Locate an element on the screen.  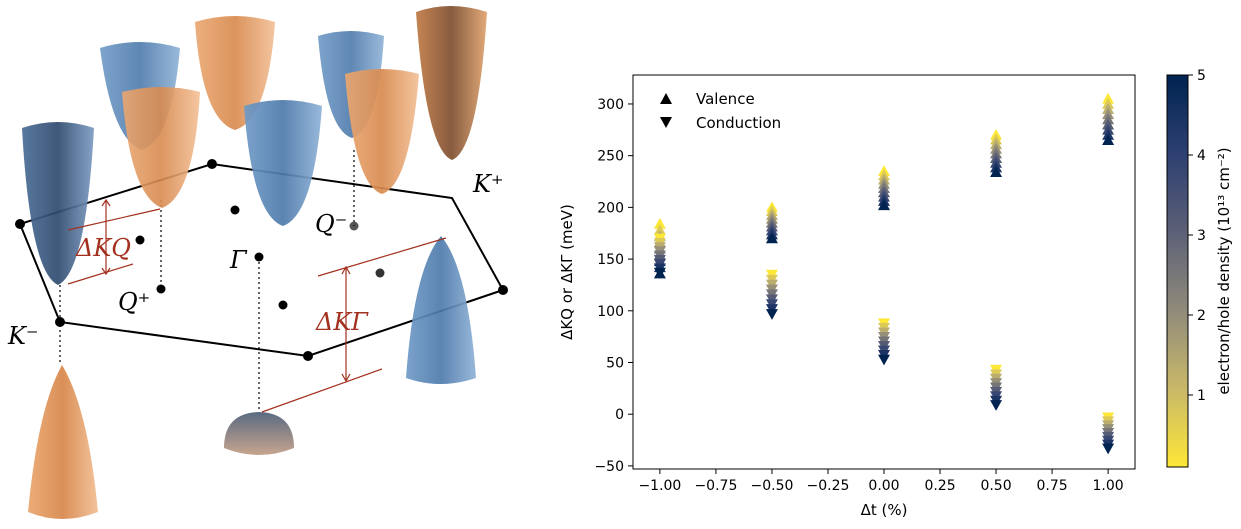
vertex-right is located at coordinates (503, 290).